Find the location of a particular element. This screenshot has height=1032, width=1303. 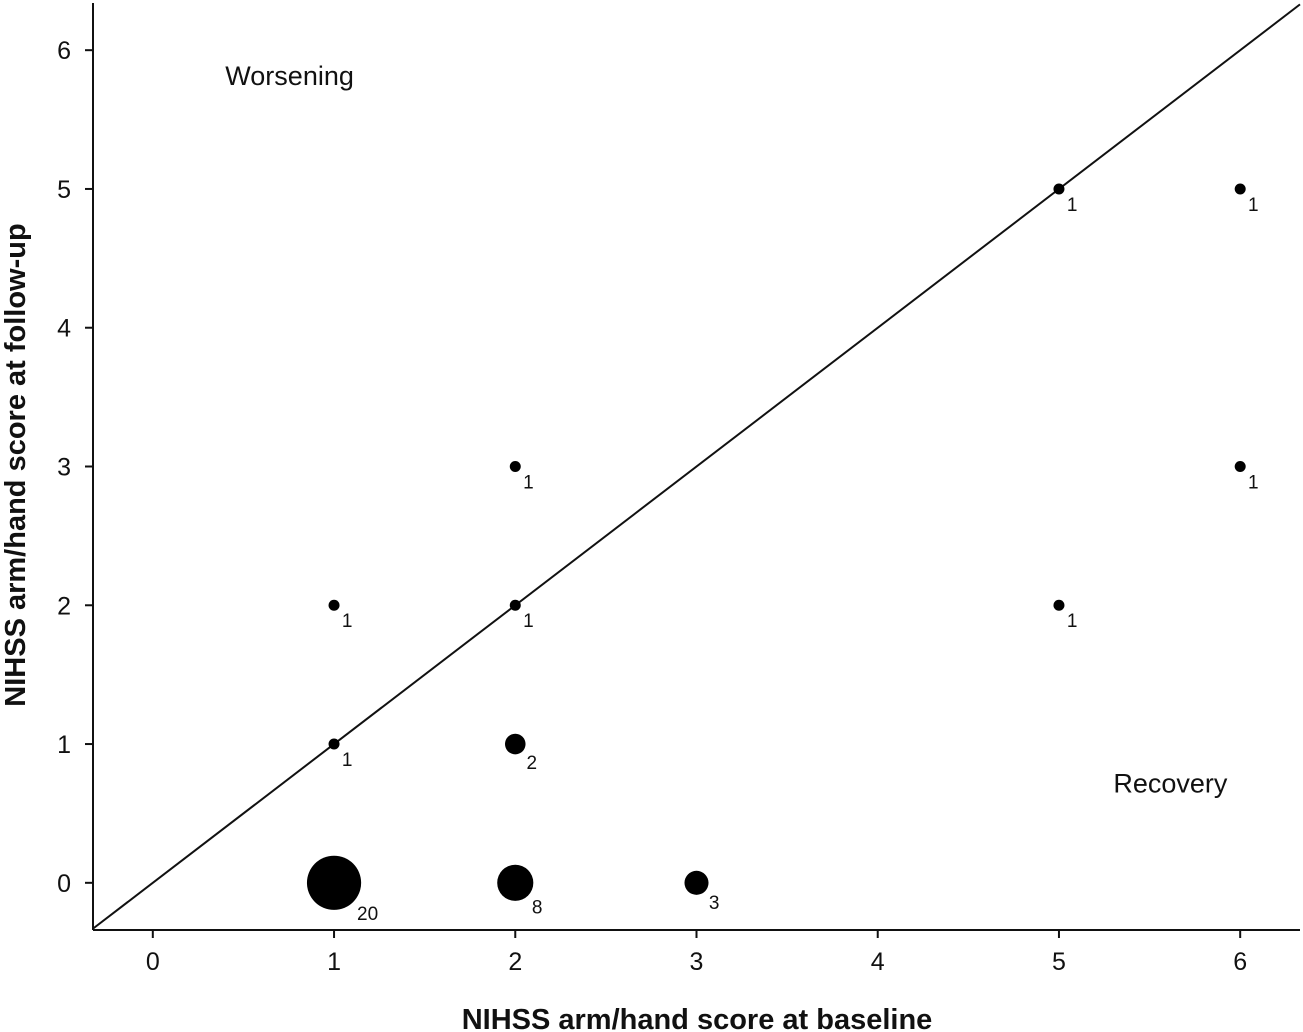

y-tick-label: 1 is located at coordinates (64, 745).